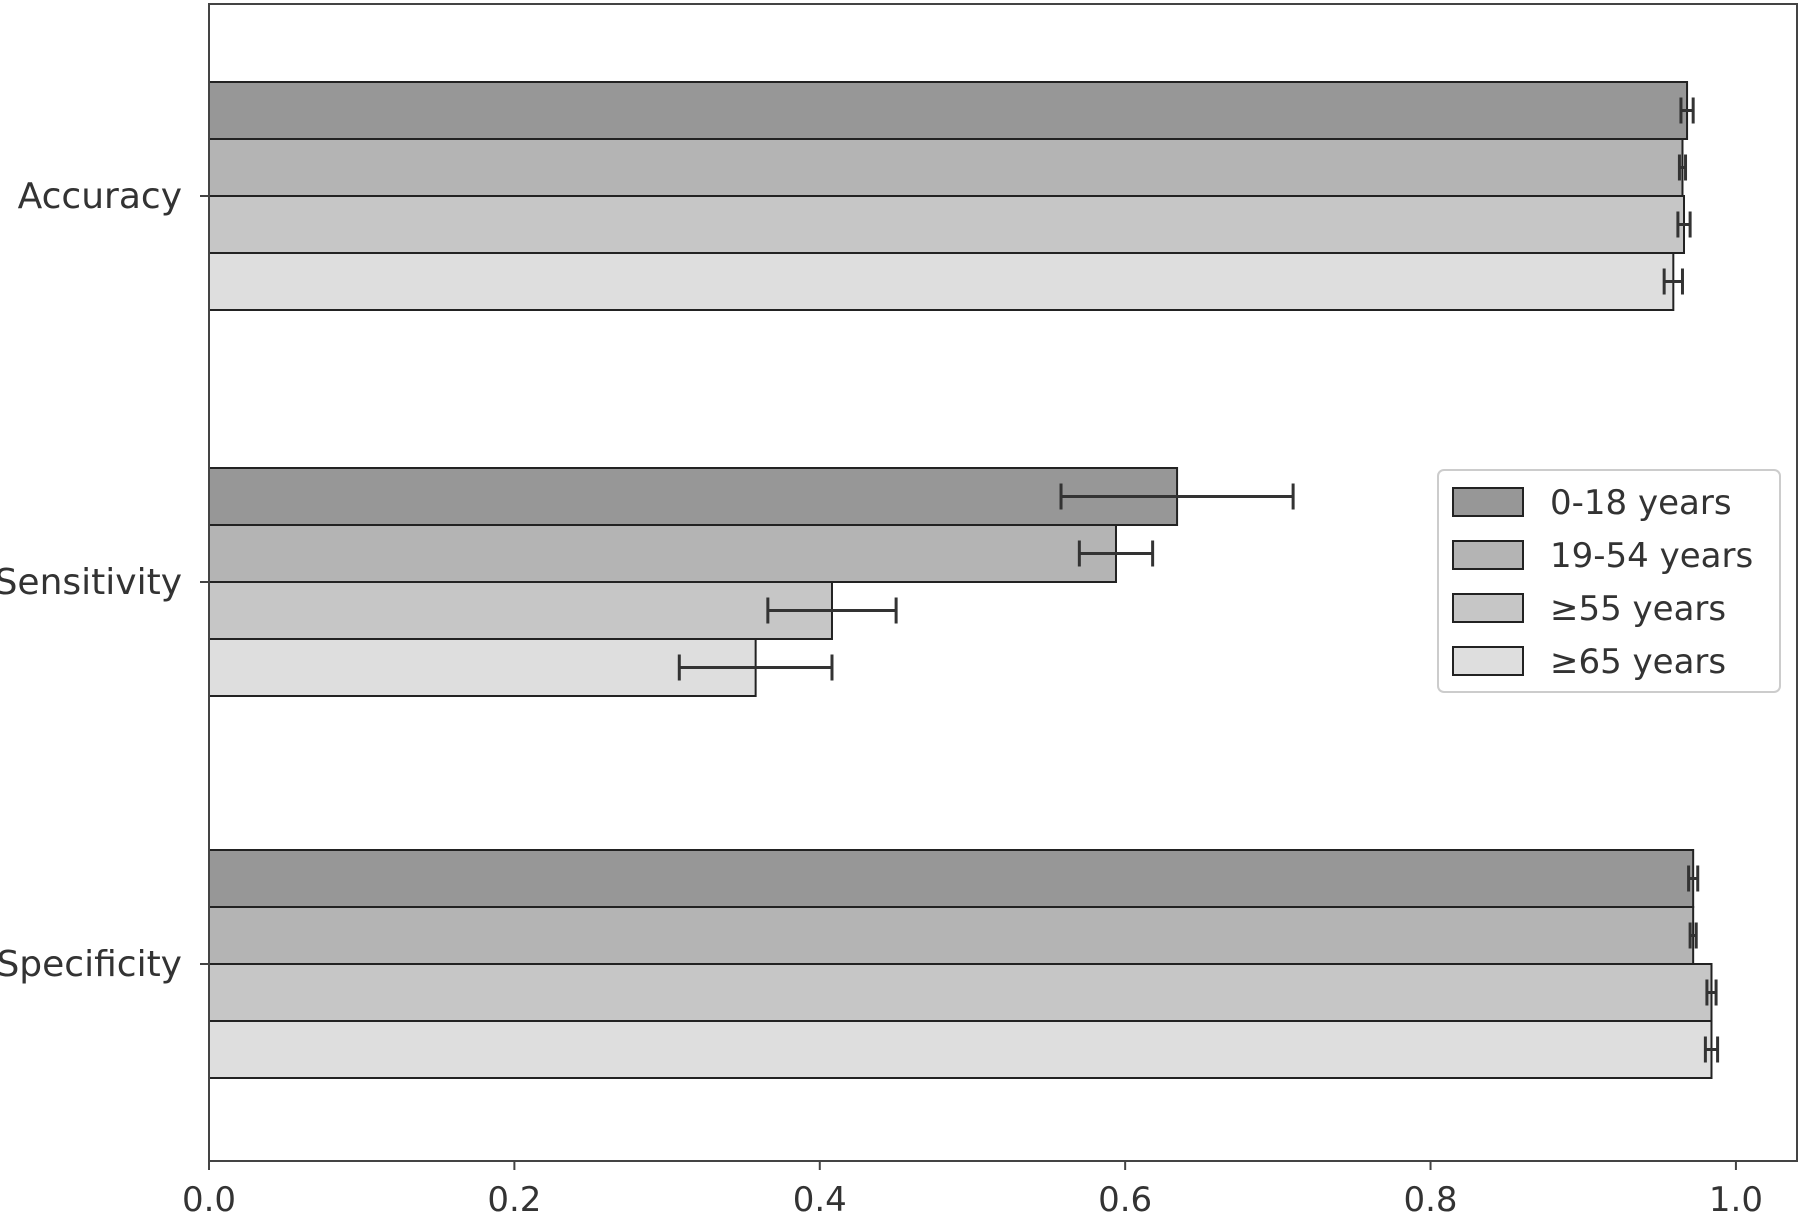 The width and height of the screenshot is (1800, 1224). I want to click on bar-sensitivity-0-18-years, so click(693, 496).